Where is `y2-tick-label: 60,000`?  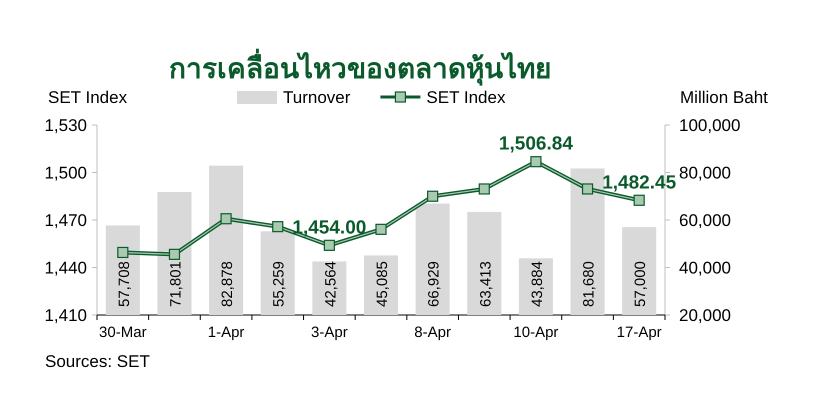 y2-tick-label: 60,000 is located at coordinates (705, 220).